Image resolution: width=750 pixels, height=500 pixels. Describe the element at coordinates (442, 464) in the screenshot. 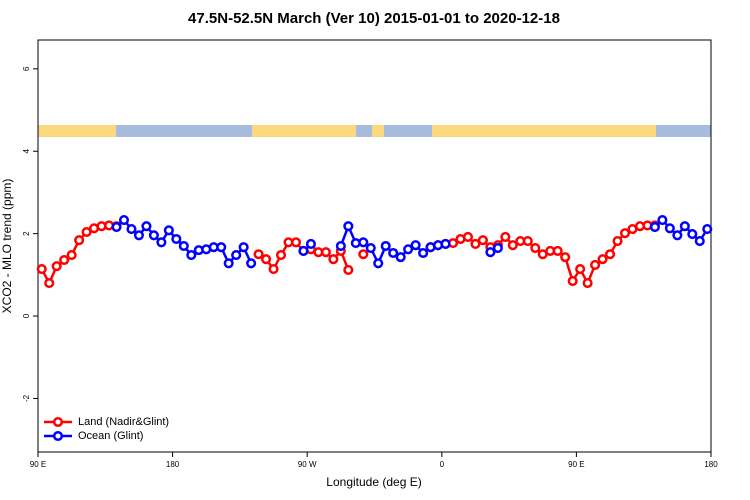

I see `x-tick-label: 0` at that location.